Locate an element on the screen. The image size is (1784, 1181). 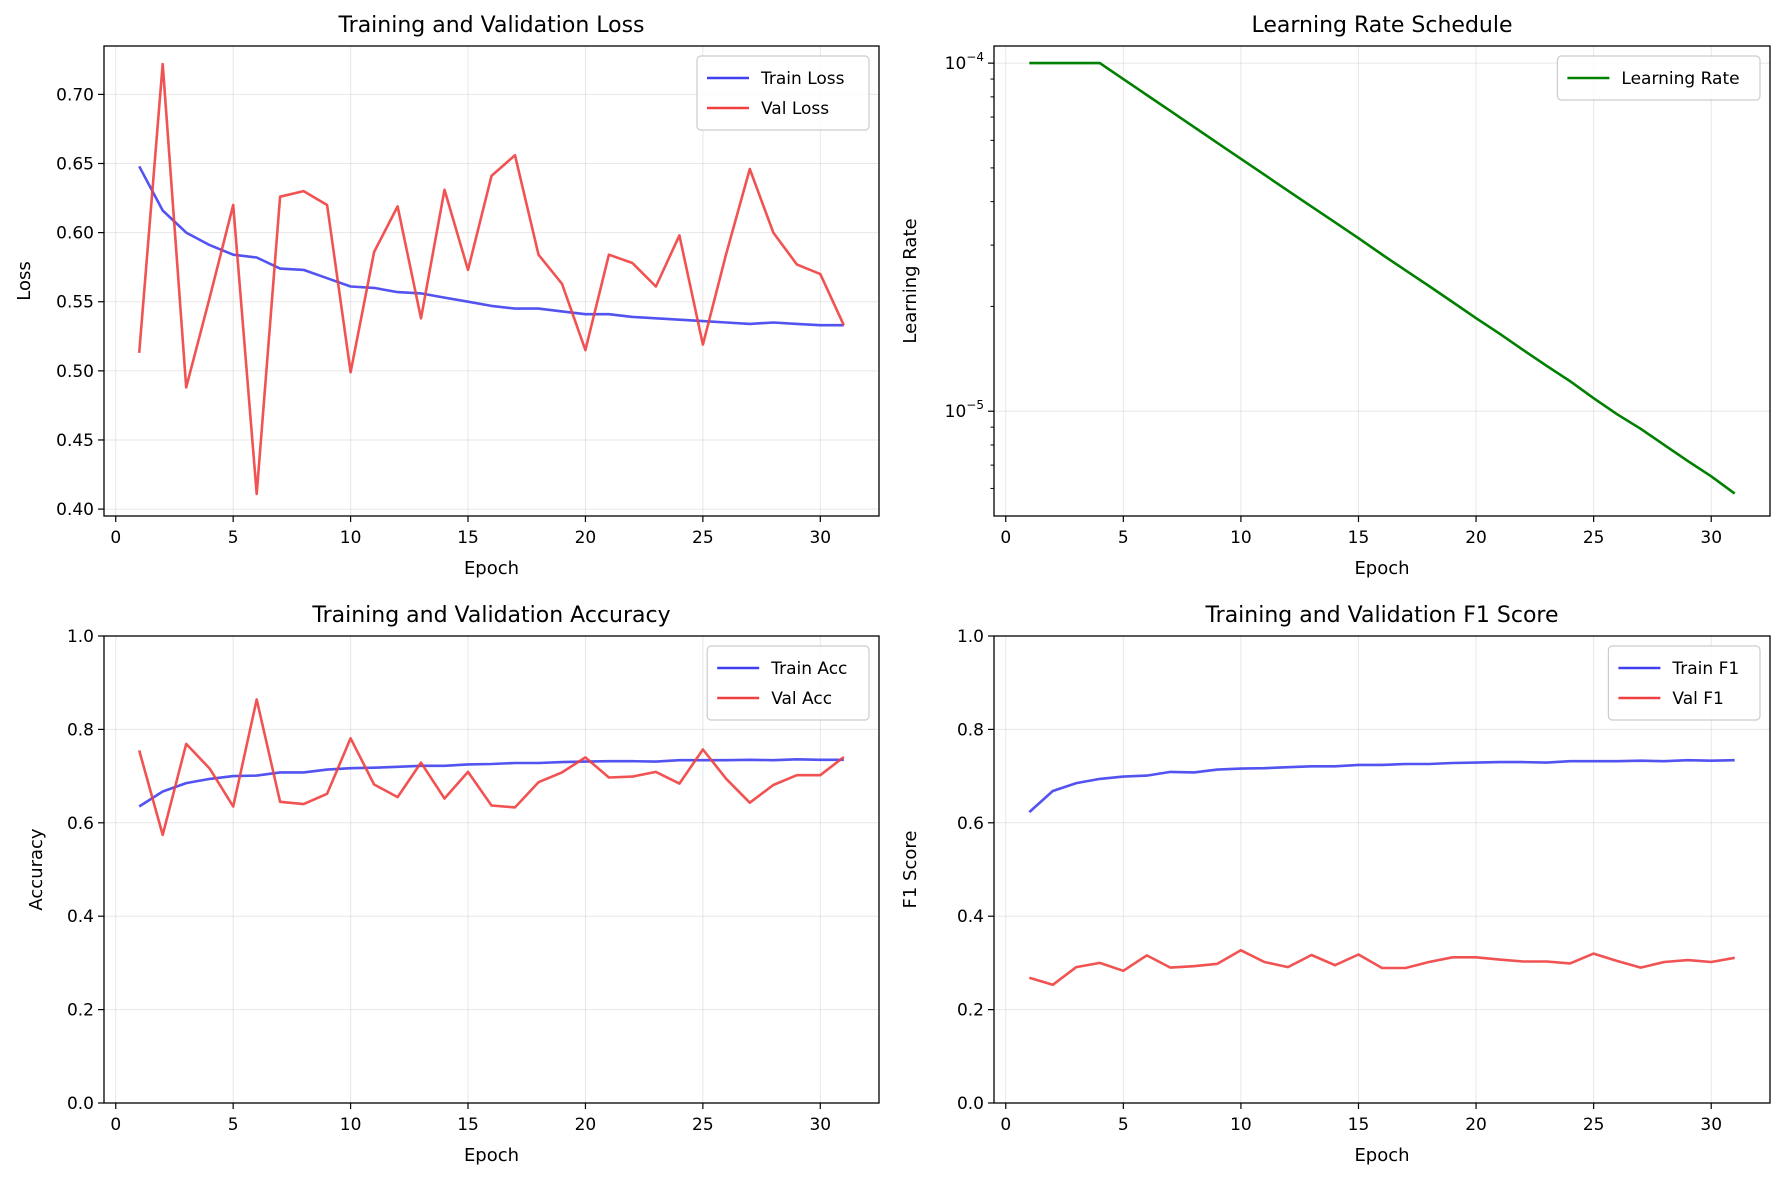
series-line-learning-rate is located at coordinates (1382, 278).